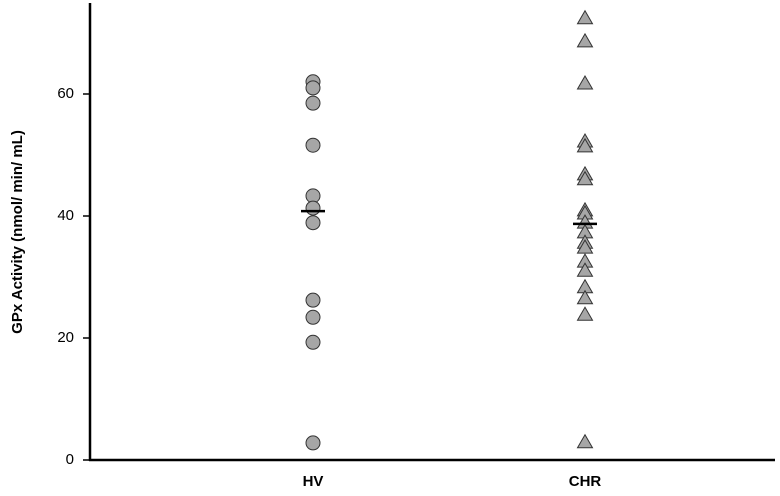  What do you see at coordinates (65, 215) in the screenshot?
I see `y-tick-label: 40` at bounding box center [65, 215].